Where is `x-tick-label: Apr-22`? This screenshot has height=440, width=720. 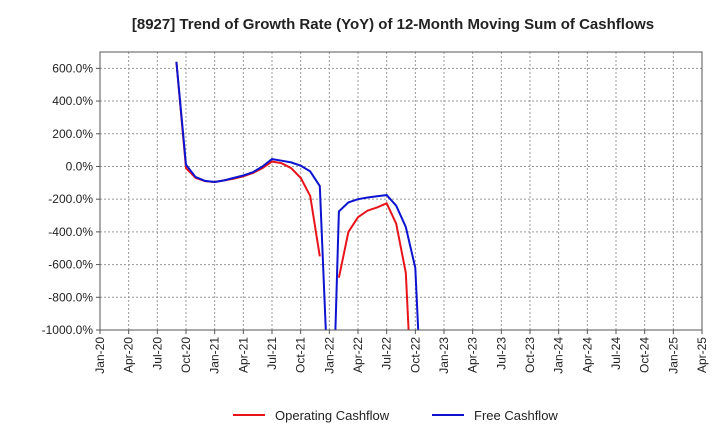
x-tick-label: Apr-22 is located at coordinates (358, 355).